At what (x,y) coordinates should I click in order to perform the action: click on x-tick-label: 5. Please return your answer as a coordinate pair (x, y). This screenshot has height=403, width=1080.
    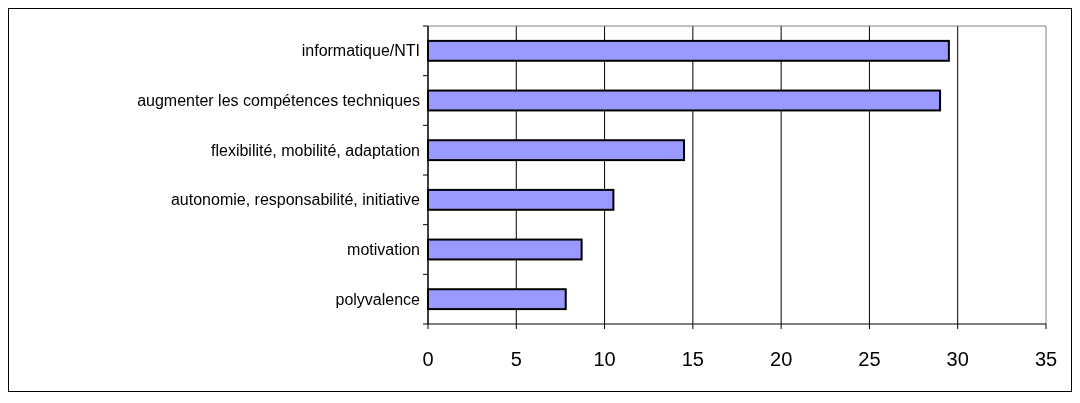
    Looking at the image, I should click on (516, 359).